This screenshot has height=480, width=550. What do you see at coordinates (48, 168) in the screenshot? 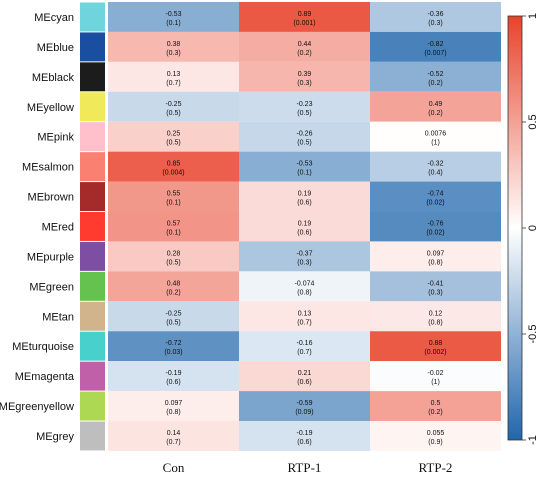
I see `module-label: MEsalmon` at bounding box center [48, 168].